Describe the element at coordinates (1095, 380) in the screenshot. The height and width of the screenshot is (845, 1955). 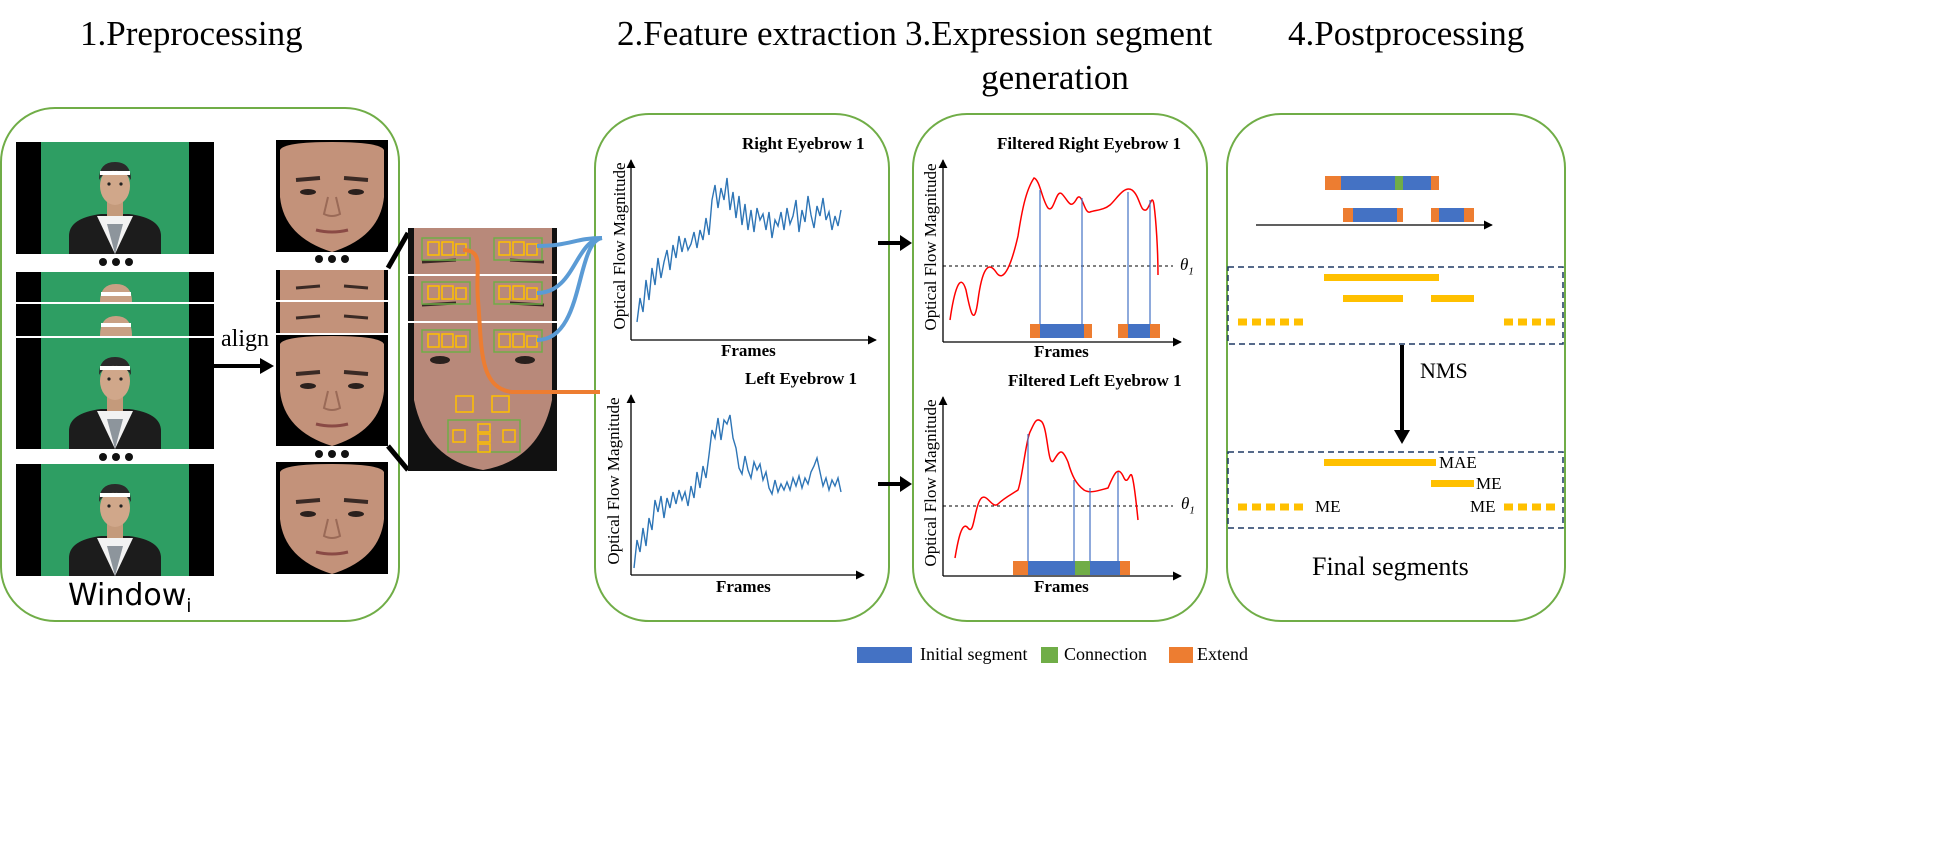
I see `generation-bottom-title: Filtered Left Eyebrow 1` at that location.